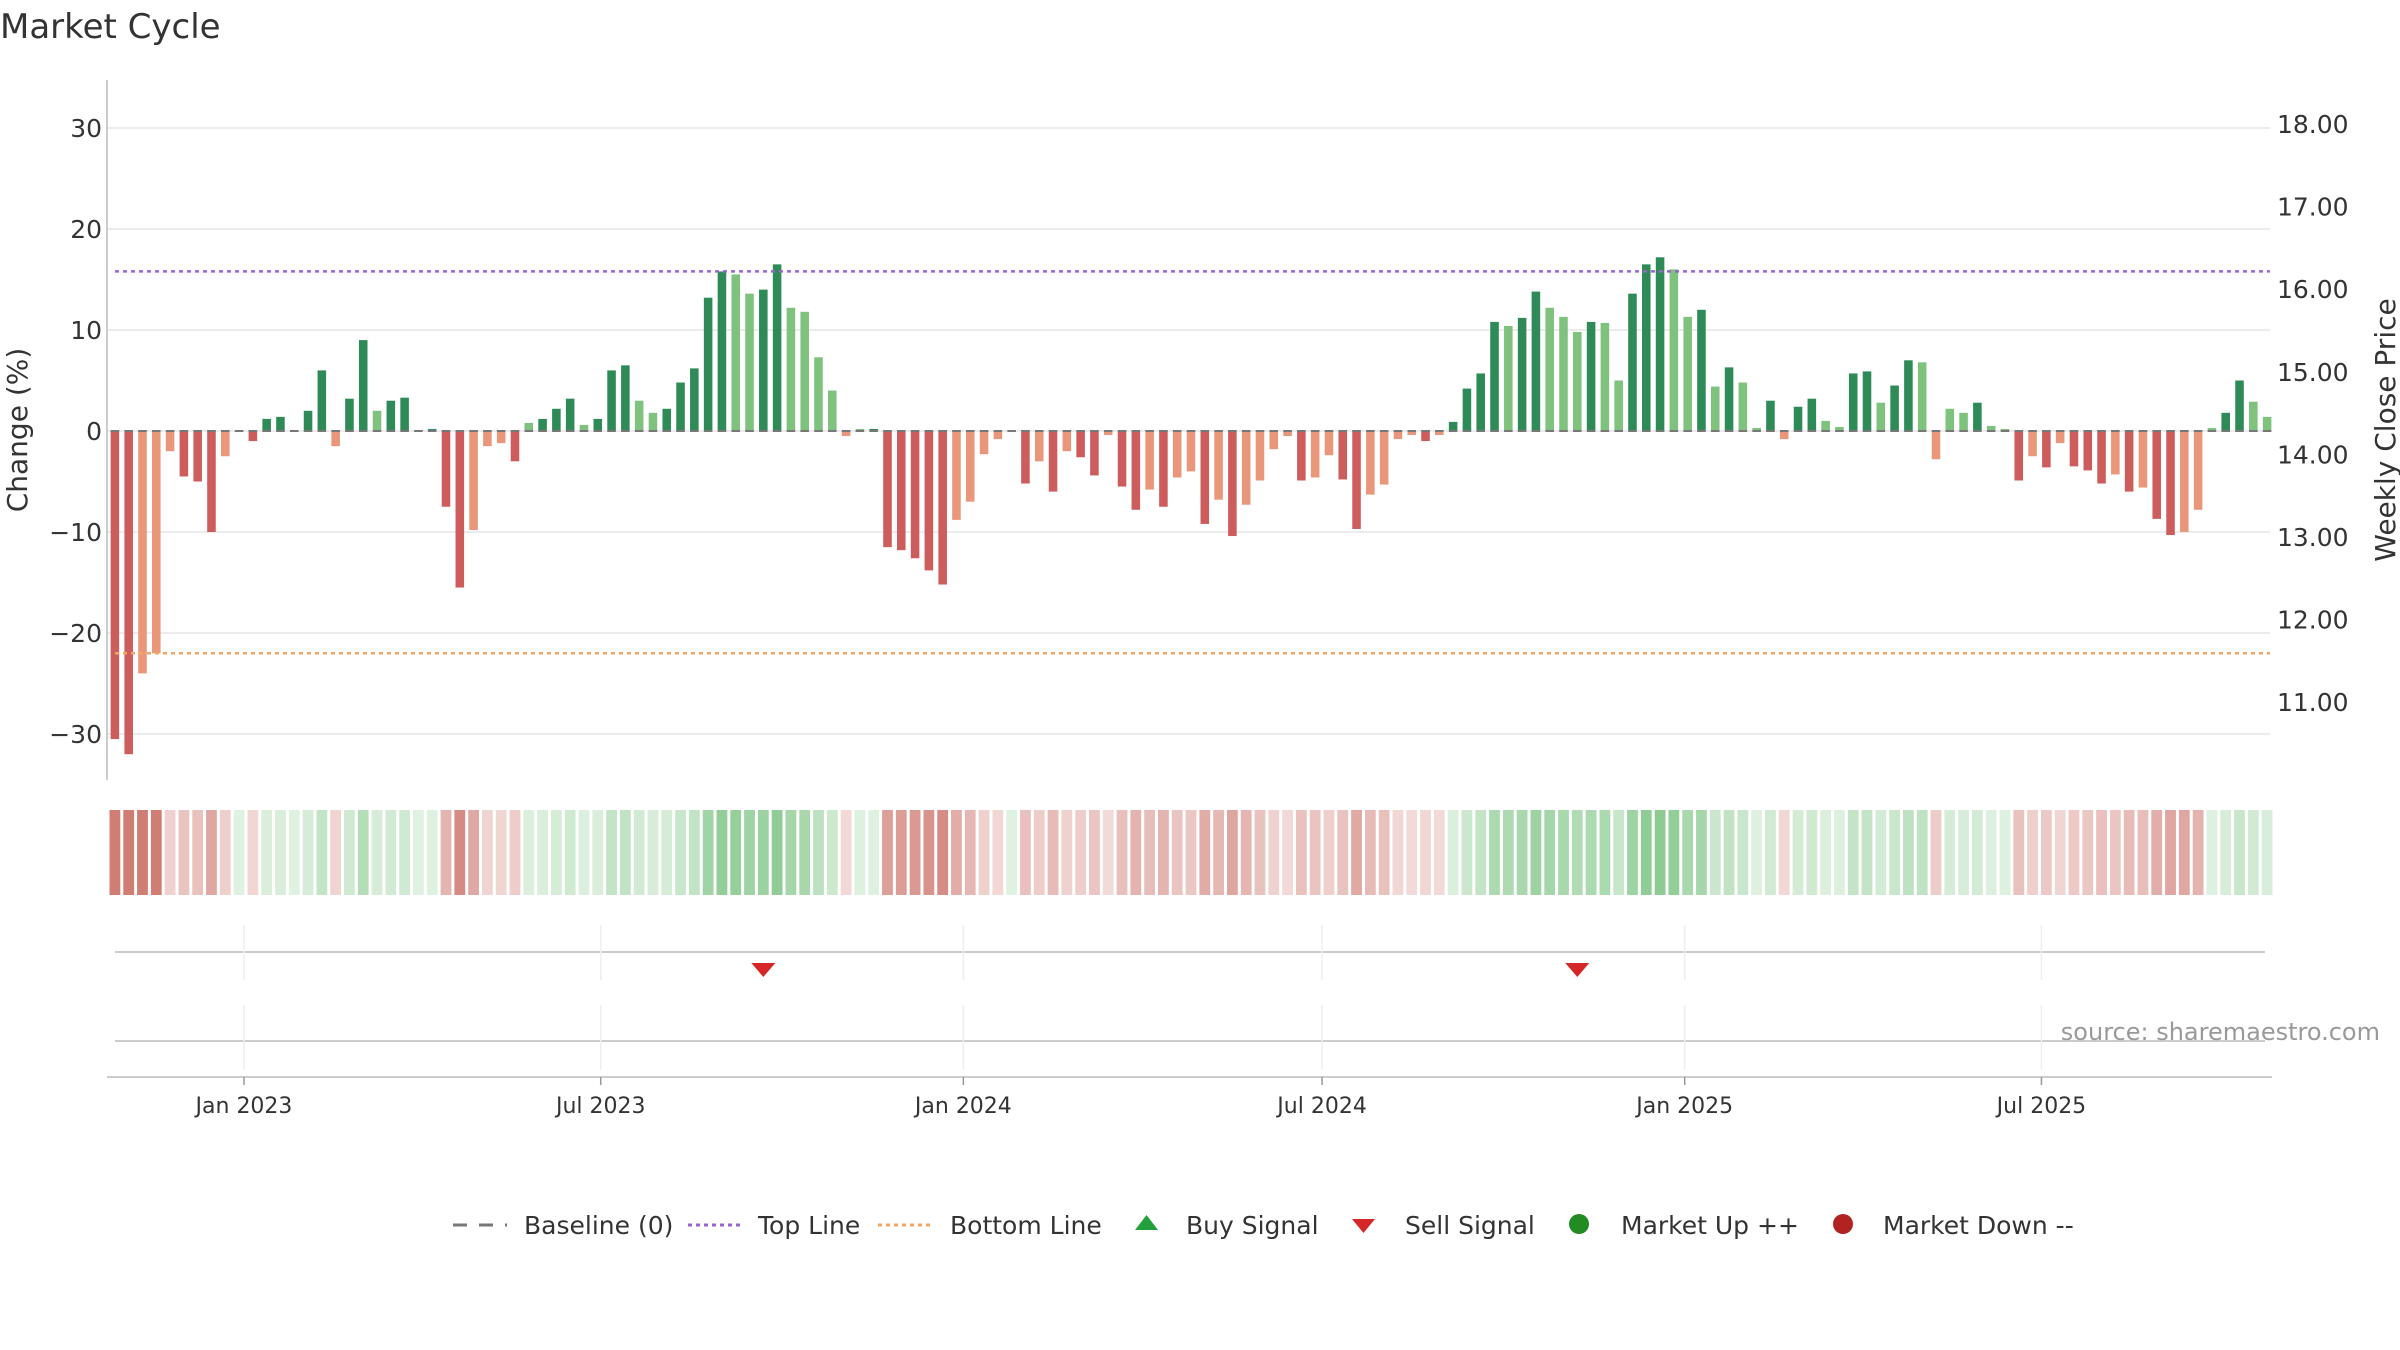  Describe the element at coordinates (1026, 1225) in the screenshot. I see `legend-bottom-line-label: Bottom Line` at that location.